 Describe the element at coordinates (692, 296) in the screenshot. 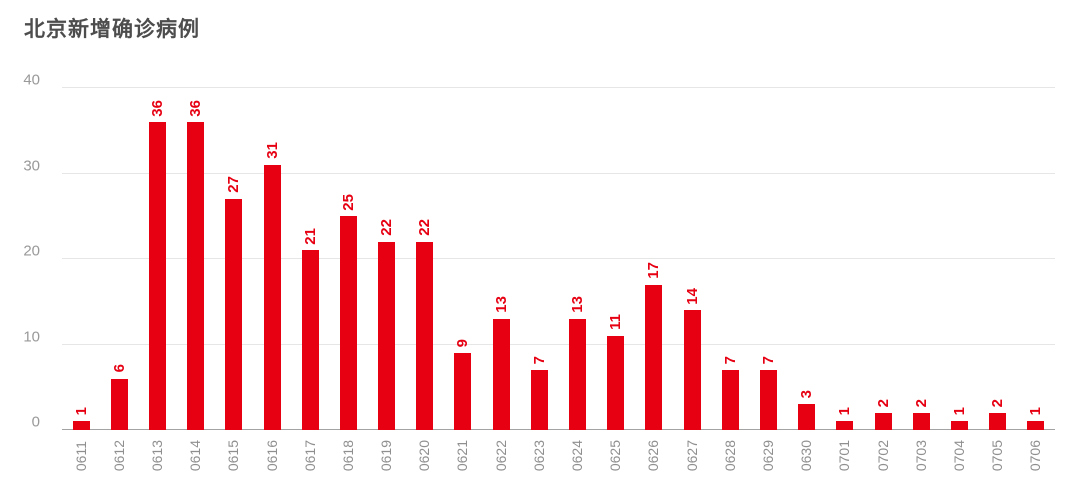

I see `bar-value-label: 14` at that location.